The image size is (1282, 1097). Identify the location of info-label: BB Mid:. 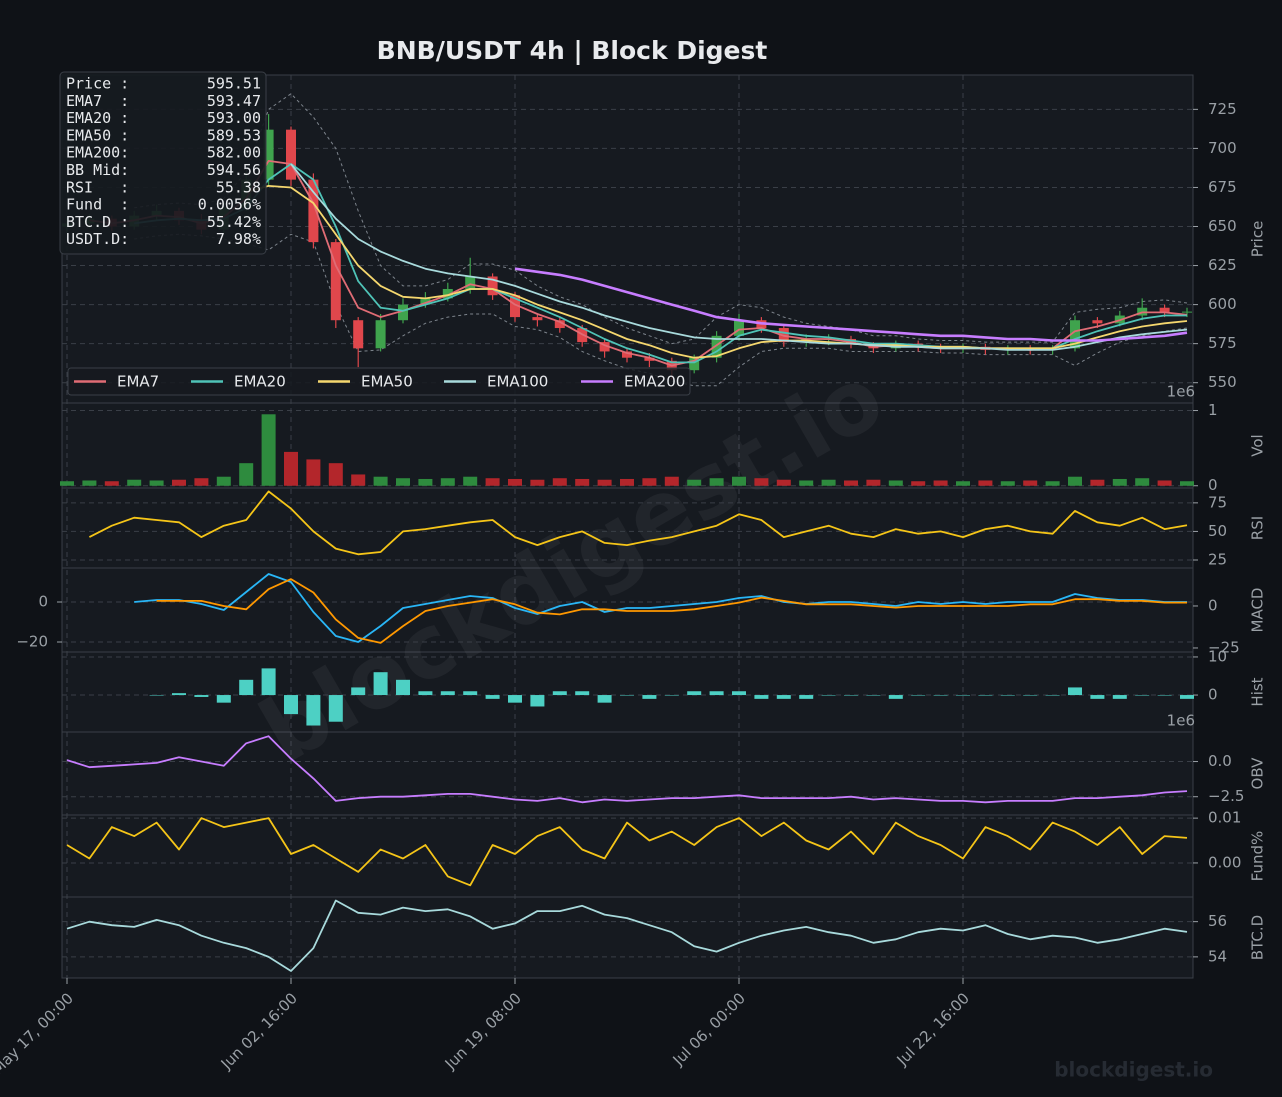
(97, 170).